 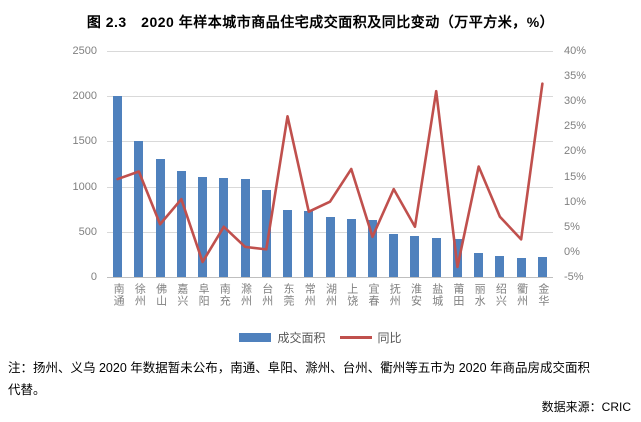 I want to click on x-axis-label-盐城: 盐城, so click(x=436, y=295).